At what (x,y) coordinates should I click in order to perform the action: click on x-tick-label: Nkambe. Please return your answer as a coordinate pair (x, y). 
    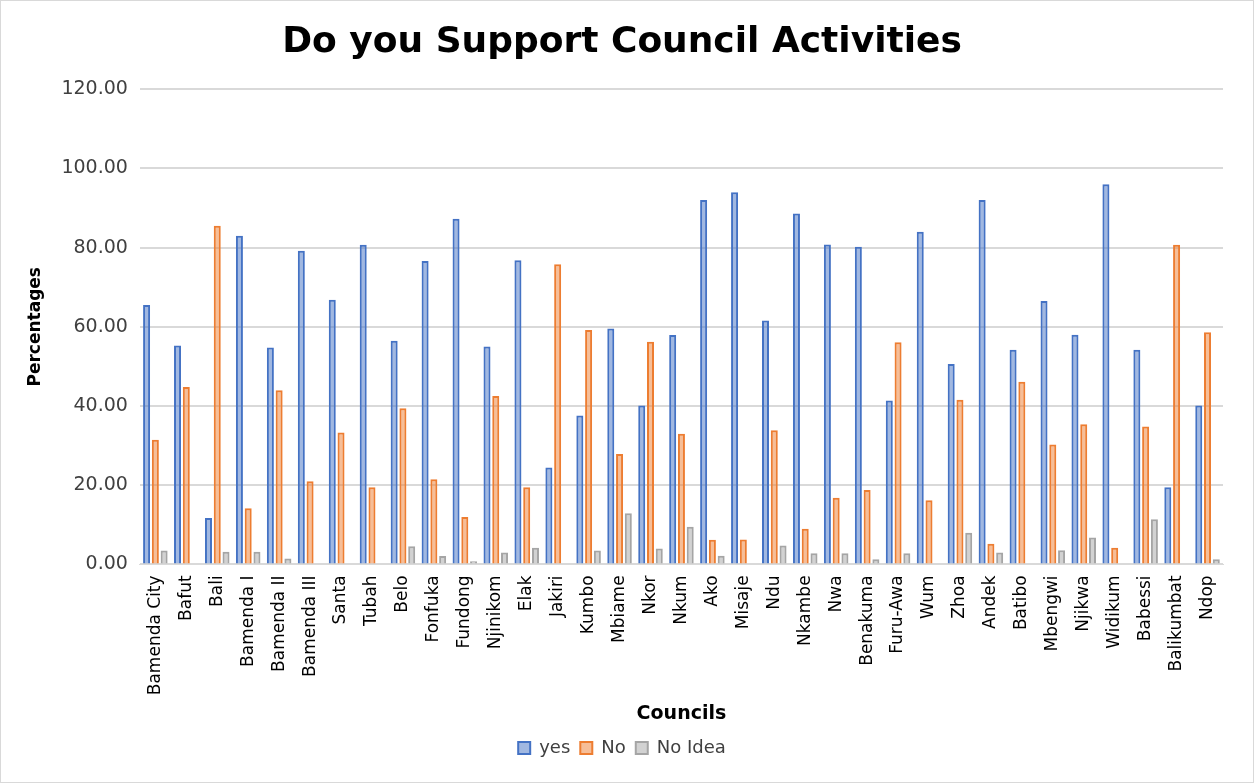
    Looking at the image, I should click on (803, 610).